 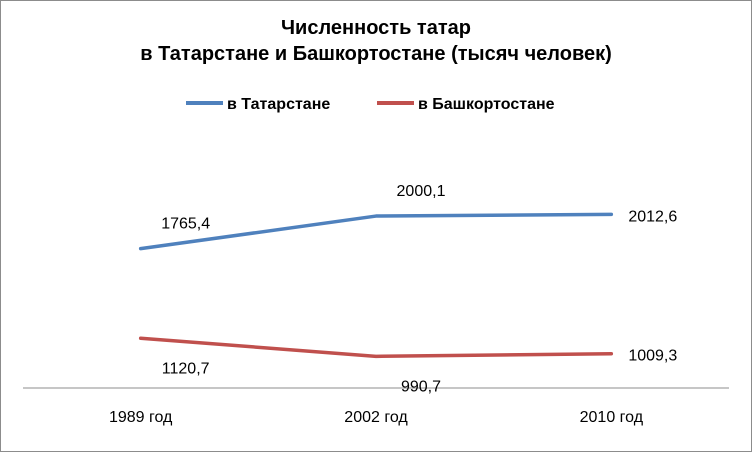 What do you see at coordinates (278, 104) in the screenshot?
I see `legend-label: в Татарстане` at bounding box center [278, 104].